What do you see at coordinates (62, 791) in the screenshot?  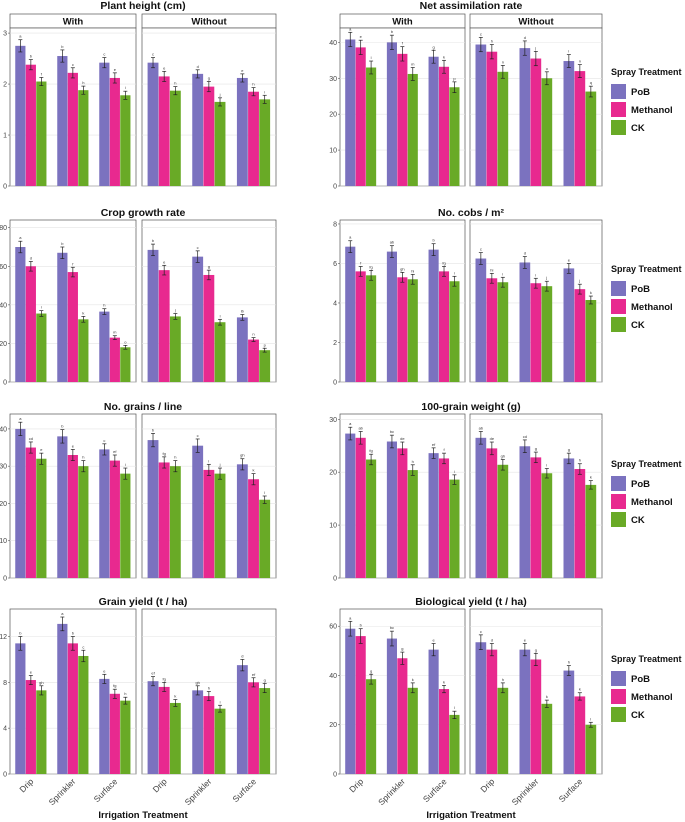 I see `x-tick-label: Sprinkler` at bounding box center [62, 791].